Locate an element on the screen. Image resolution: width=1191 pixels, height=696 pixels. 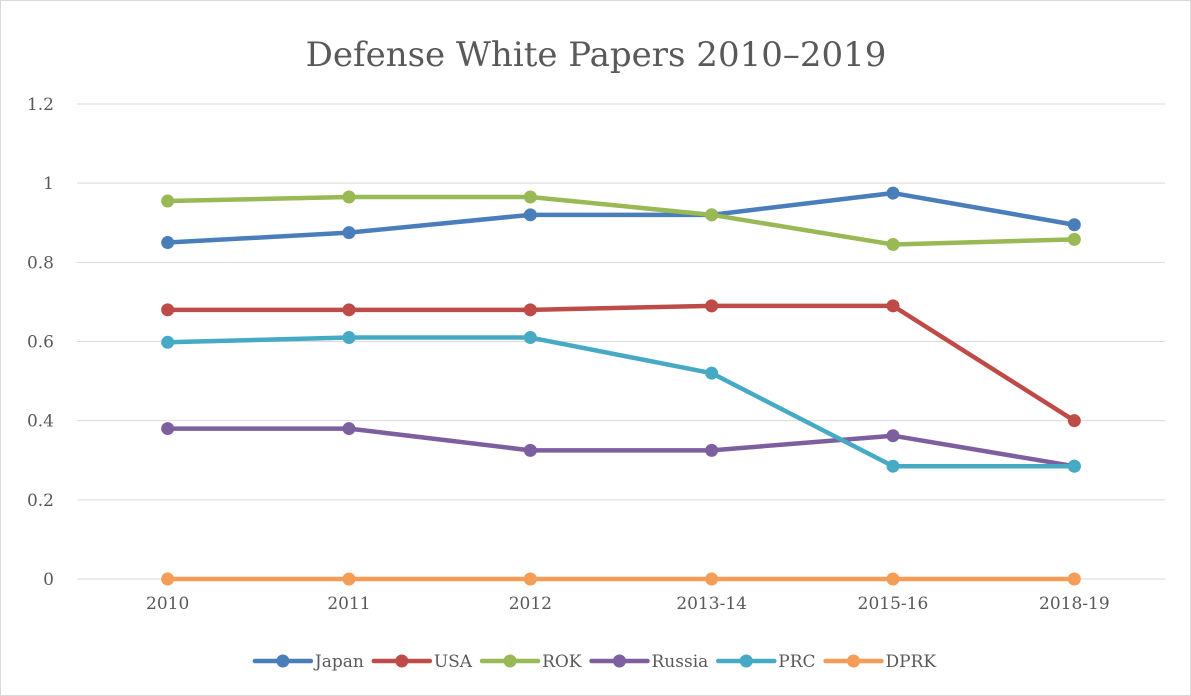
y-tick-label: 1.2 is located at coordinates (40, 105).